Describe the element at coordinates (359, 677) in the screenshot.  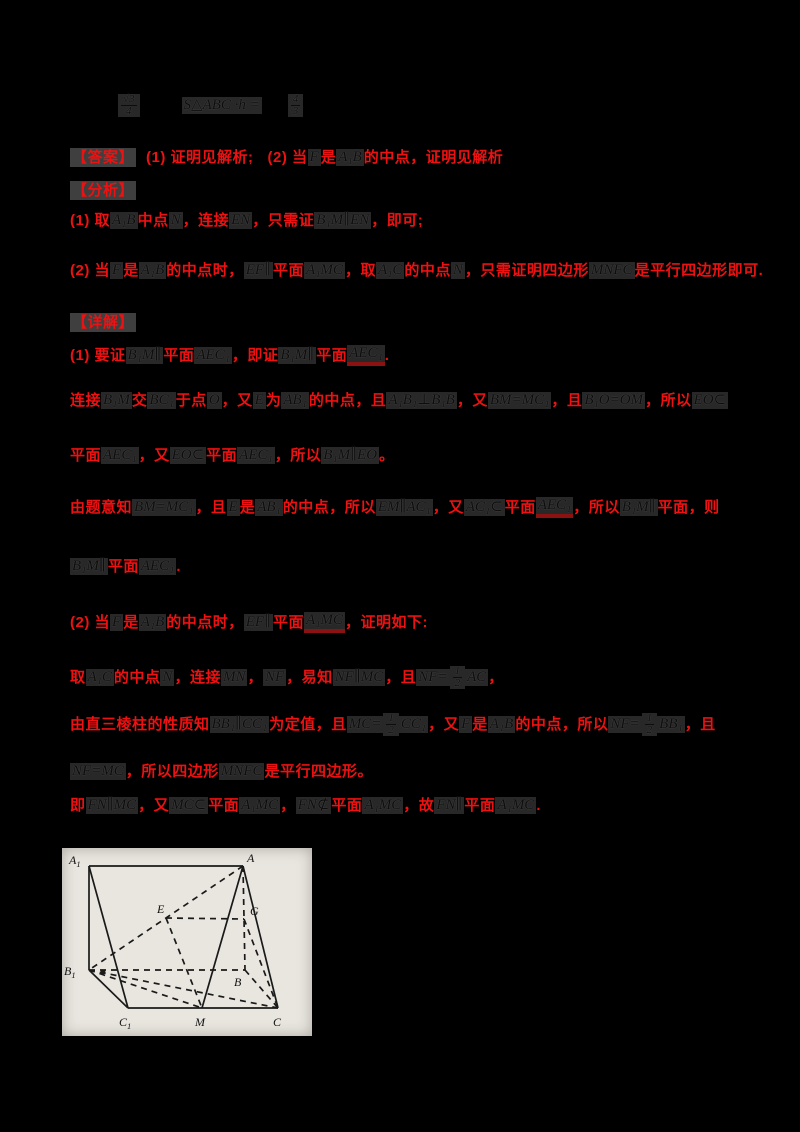
I see `math-segment: NF∥MC` at that location.